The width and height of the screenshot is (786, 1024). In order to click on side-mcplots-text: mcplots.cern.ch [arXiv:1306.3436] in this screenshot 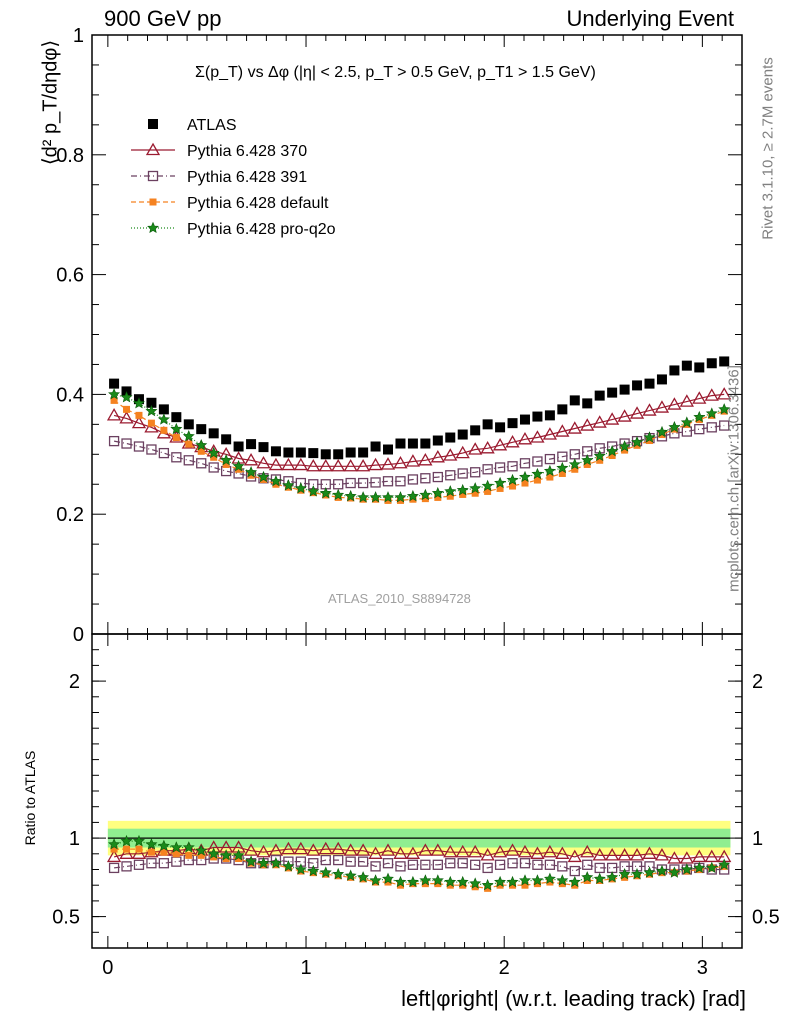, I will do `click(734, 478)`.